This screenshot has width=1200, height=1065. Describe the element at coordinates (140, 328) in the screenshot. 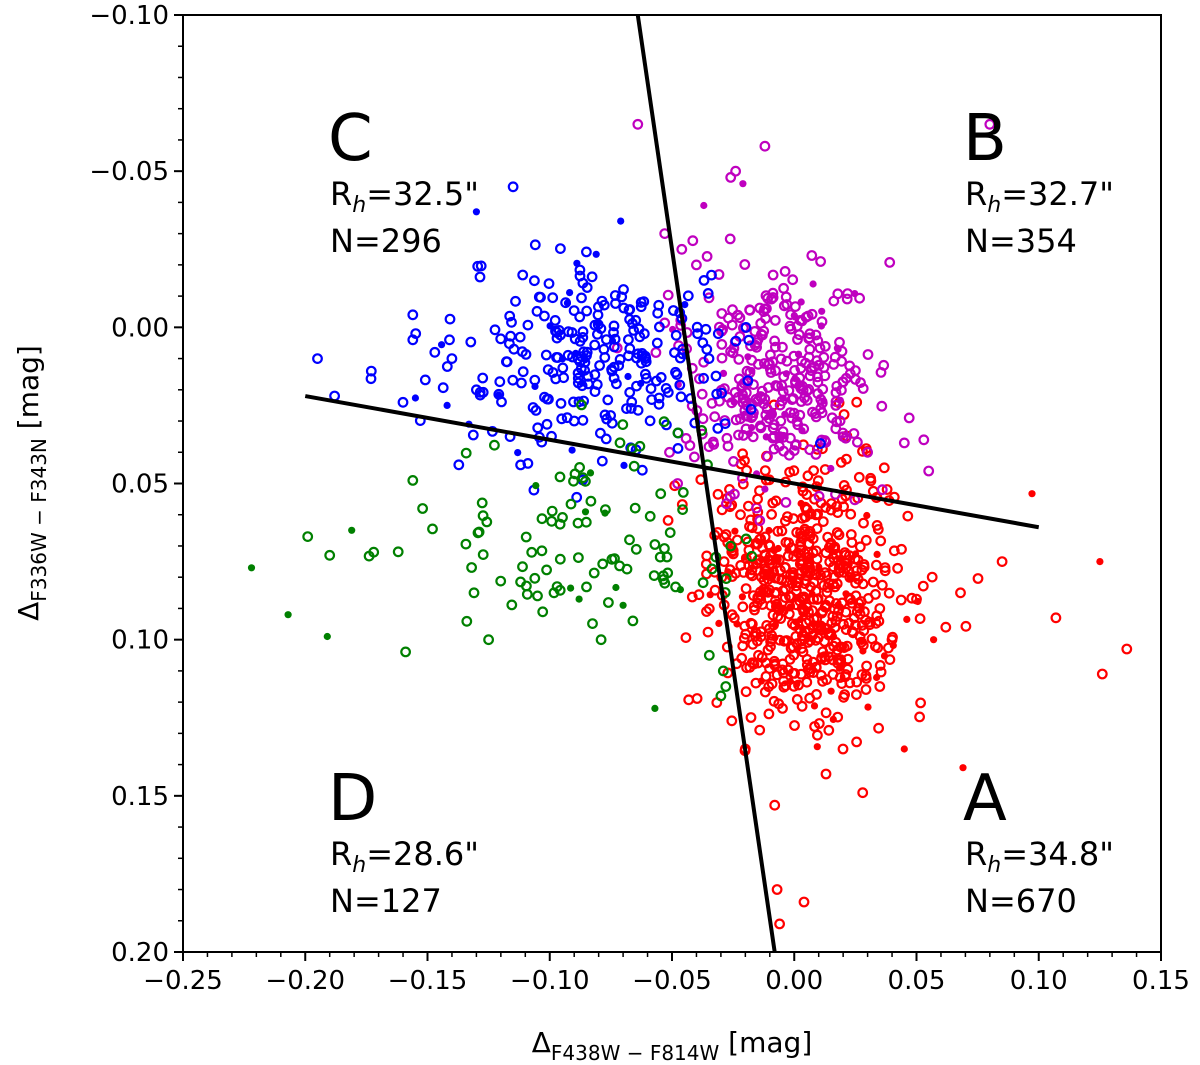

I see `y-tick-label: 0.00` at that location.